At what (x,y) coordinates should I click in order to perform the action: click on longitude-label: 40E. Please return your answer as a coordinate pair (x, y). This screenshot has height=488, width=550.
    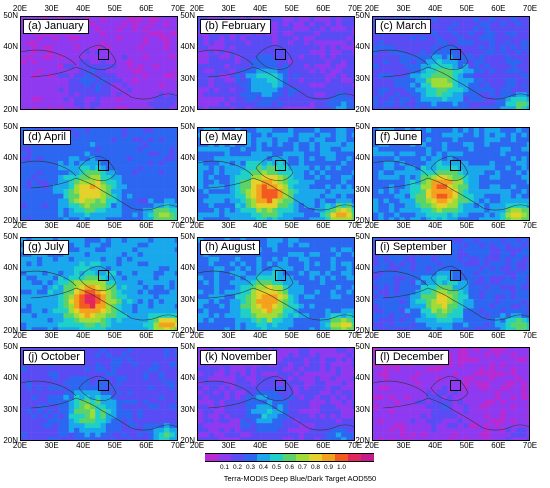
    Looking at the image, I should click on (83, 225).